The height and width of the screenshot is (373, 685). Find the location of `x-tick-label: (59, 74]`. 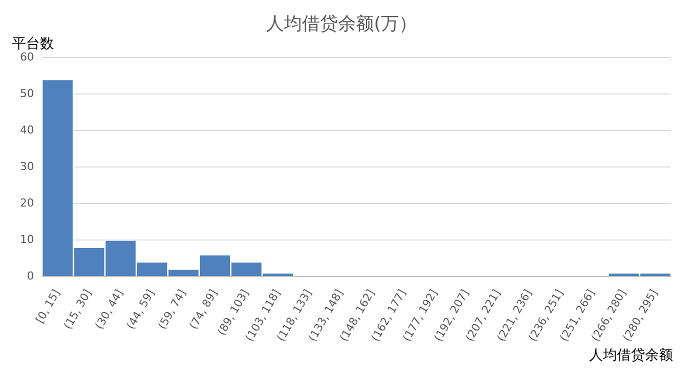

x-tick-label: (59, 74] is located at coordinates (172, 309).